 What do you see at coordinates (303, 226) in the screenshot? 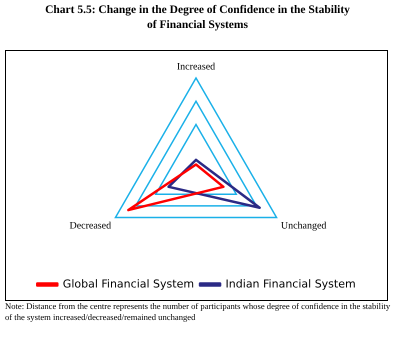
I see `spoke-label: Unchanged` at bounding box center [303, 226].